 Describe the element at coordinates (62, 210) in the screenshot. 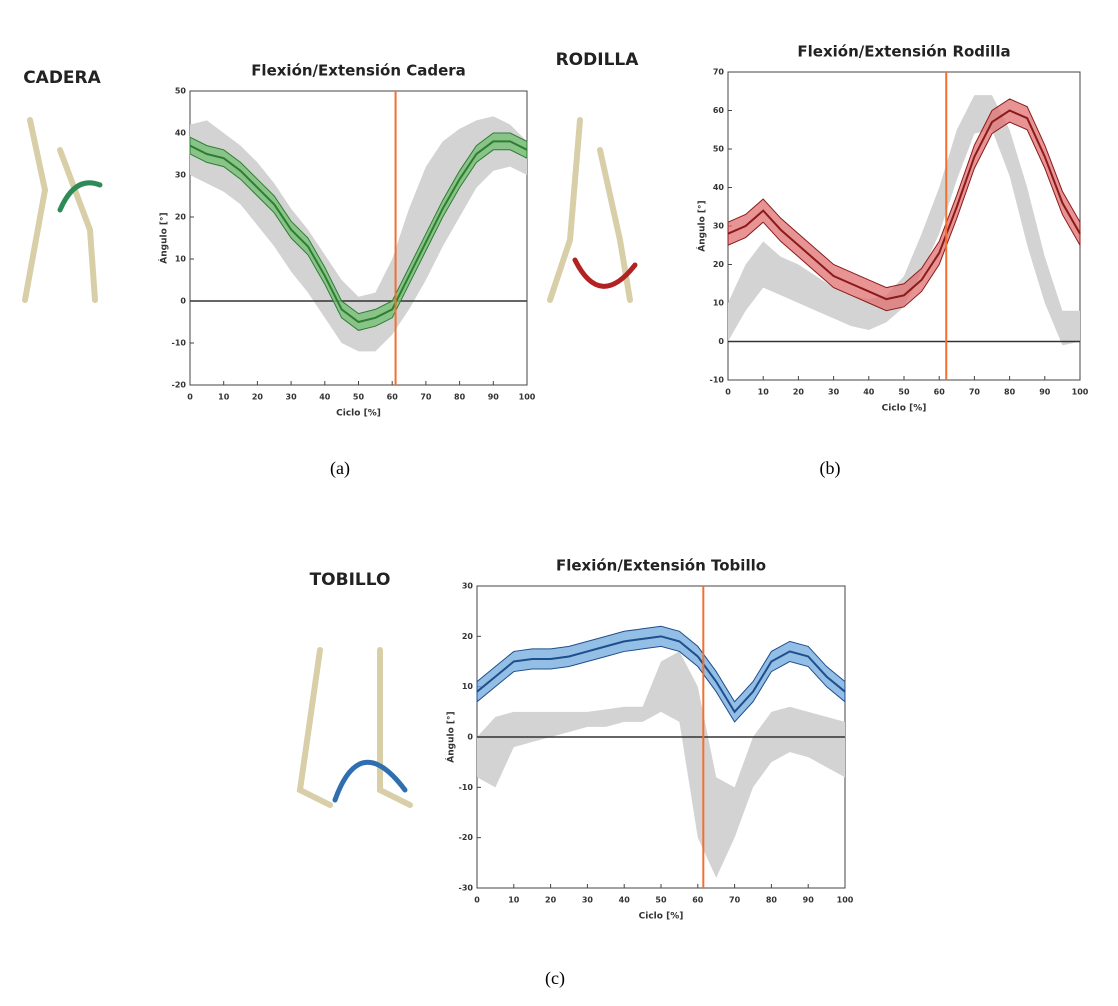

I see `hip-illustration` at that location.